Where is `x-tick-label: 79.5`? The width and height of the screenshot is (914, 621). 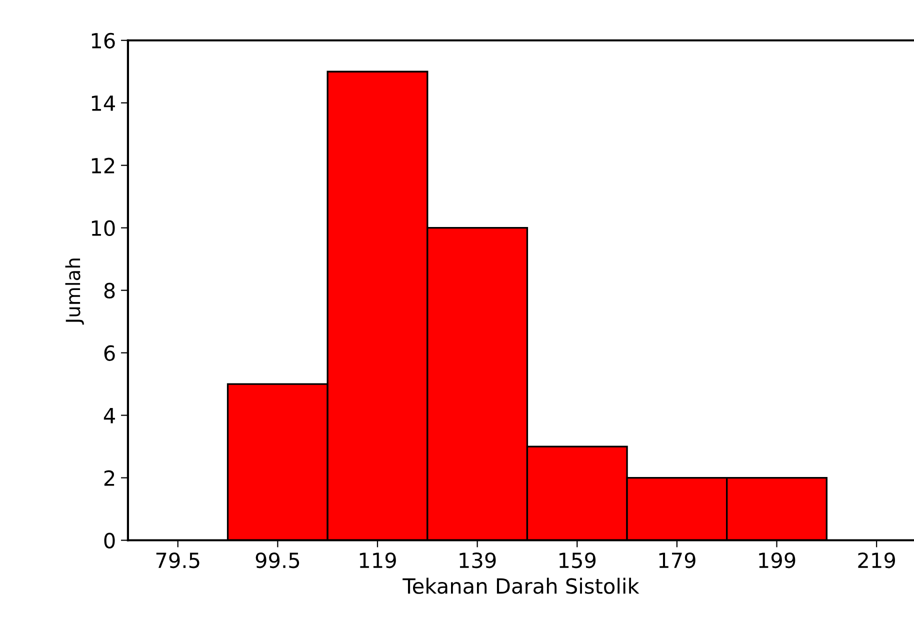 x-tick-label: 79.5 is located at coordinates (178, 560).